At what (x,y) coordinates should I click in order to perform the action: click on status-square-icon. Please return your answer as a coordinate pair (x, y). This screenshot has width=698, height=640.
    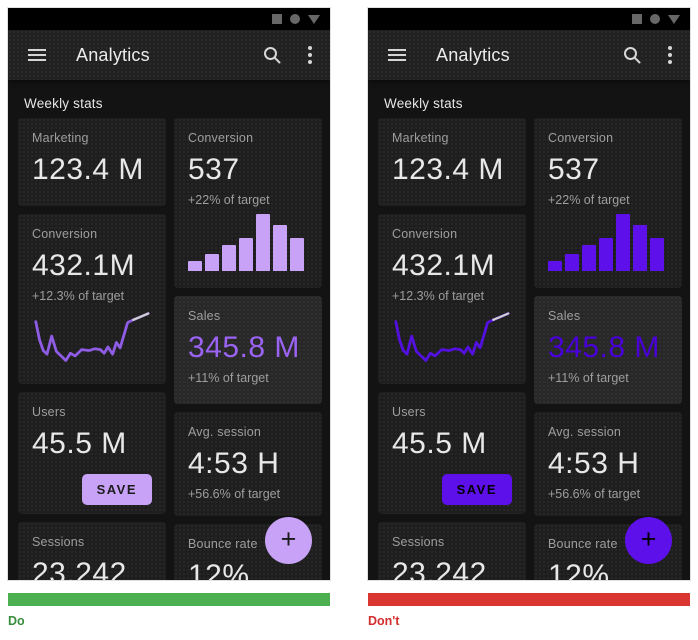
    Looking at the image, I should click on (277, 19).